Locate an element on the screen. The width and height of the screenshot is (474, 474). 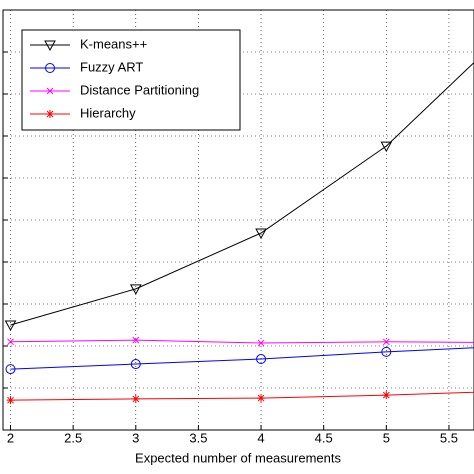
legend-label: Hierarchy is located at coordinates (108, 112).